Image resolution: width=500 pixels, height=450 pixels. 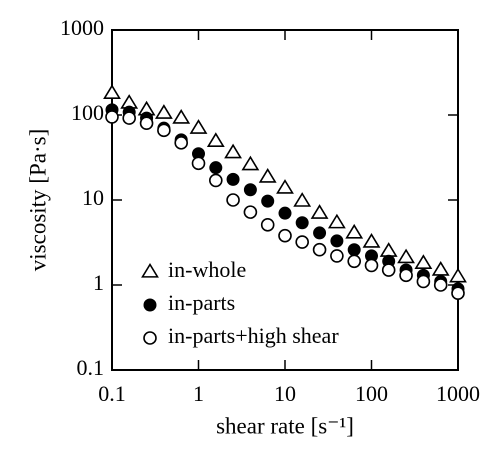 What do you see at coordinates (253, 335) in the screenshot?
I see `legend-label: in-parts+high shear` at bounding box center [253, 335].